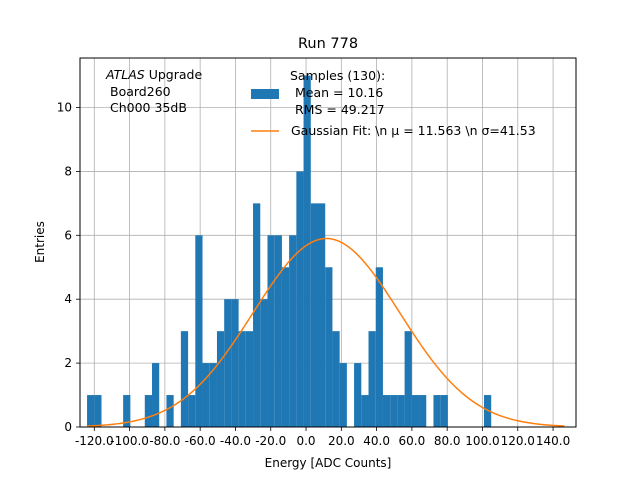 This screenshot has width=640, height=480. Describe the element at coordinates (235, 441) in the screenshot. I see `x-tick-label: -40.0` at that location.